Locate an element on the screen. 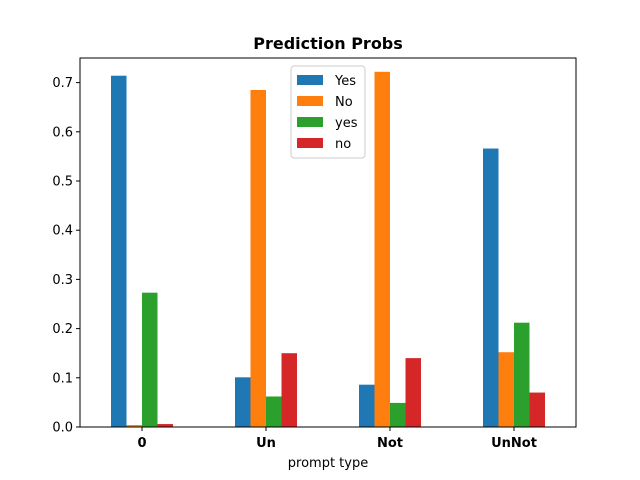 The height and width of the screenshot is (480, 640). bar-yes-UnNot is located at coordinates (522, 374).